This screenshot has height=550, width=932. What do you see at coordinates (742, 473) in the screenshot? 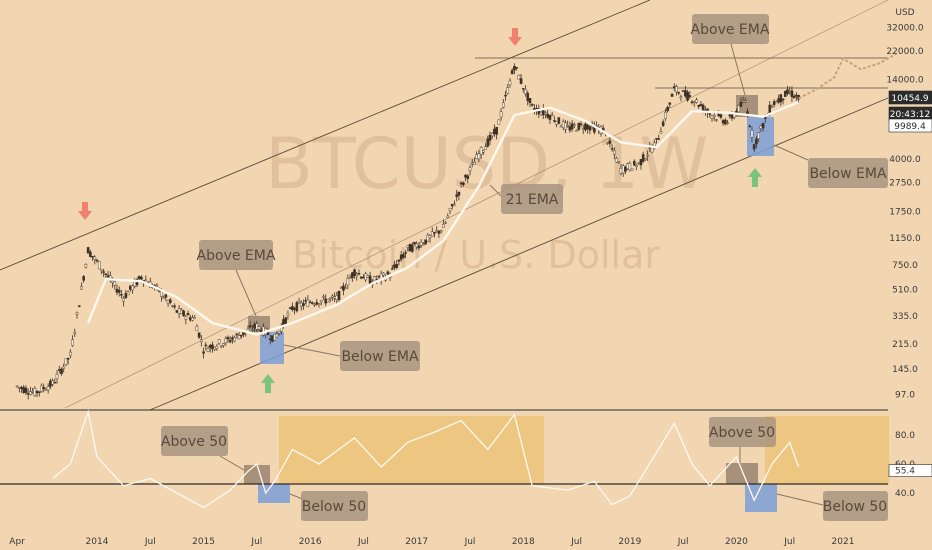
I see `rsi-above-50-zone-2020` at bounding box center [742, 473].